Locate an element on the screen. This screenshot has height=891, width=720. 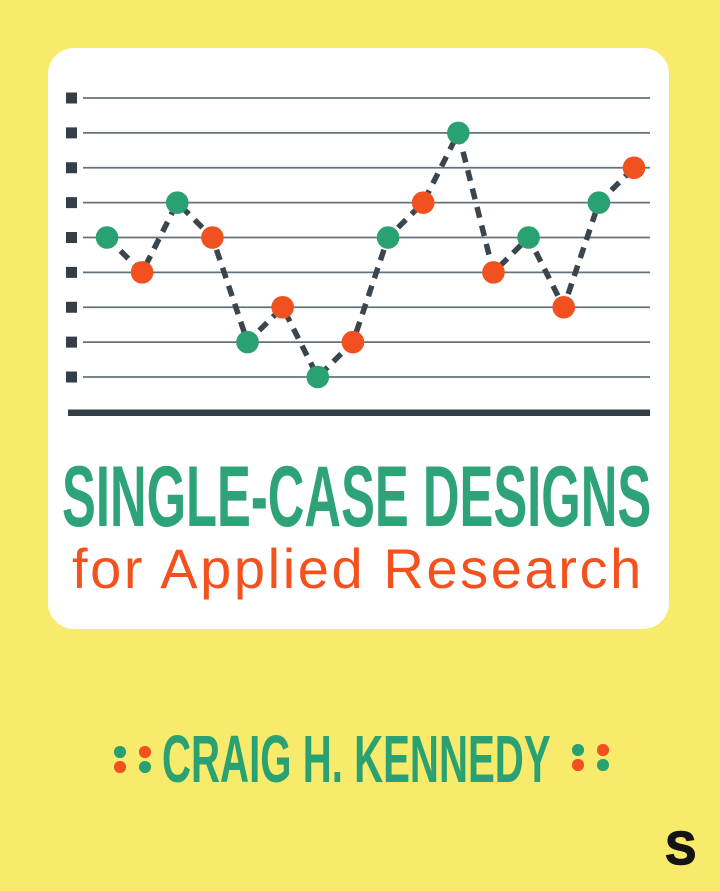
author-decoration-left is located at coordinates (132, 759).